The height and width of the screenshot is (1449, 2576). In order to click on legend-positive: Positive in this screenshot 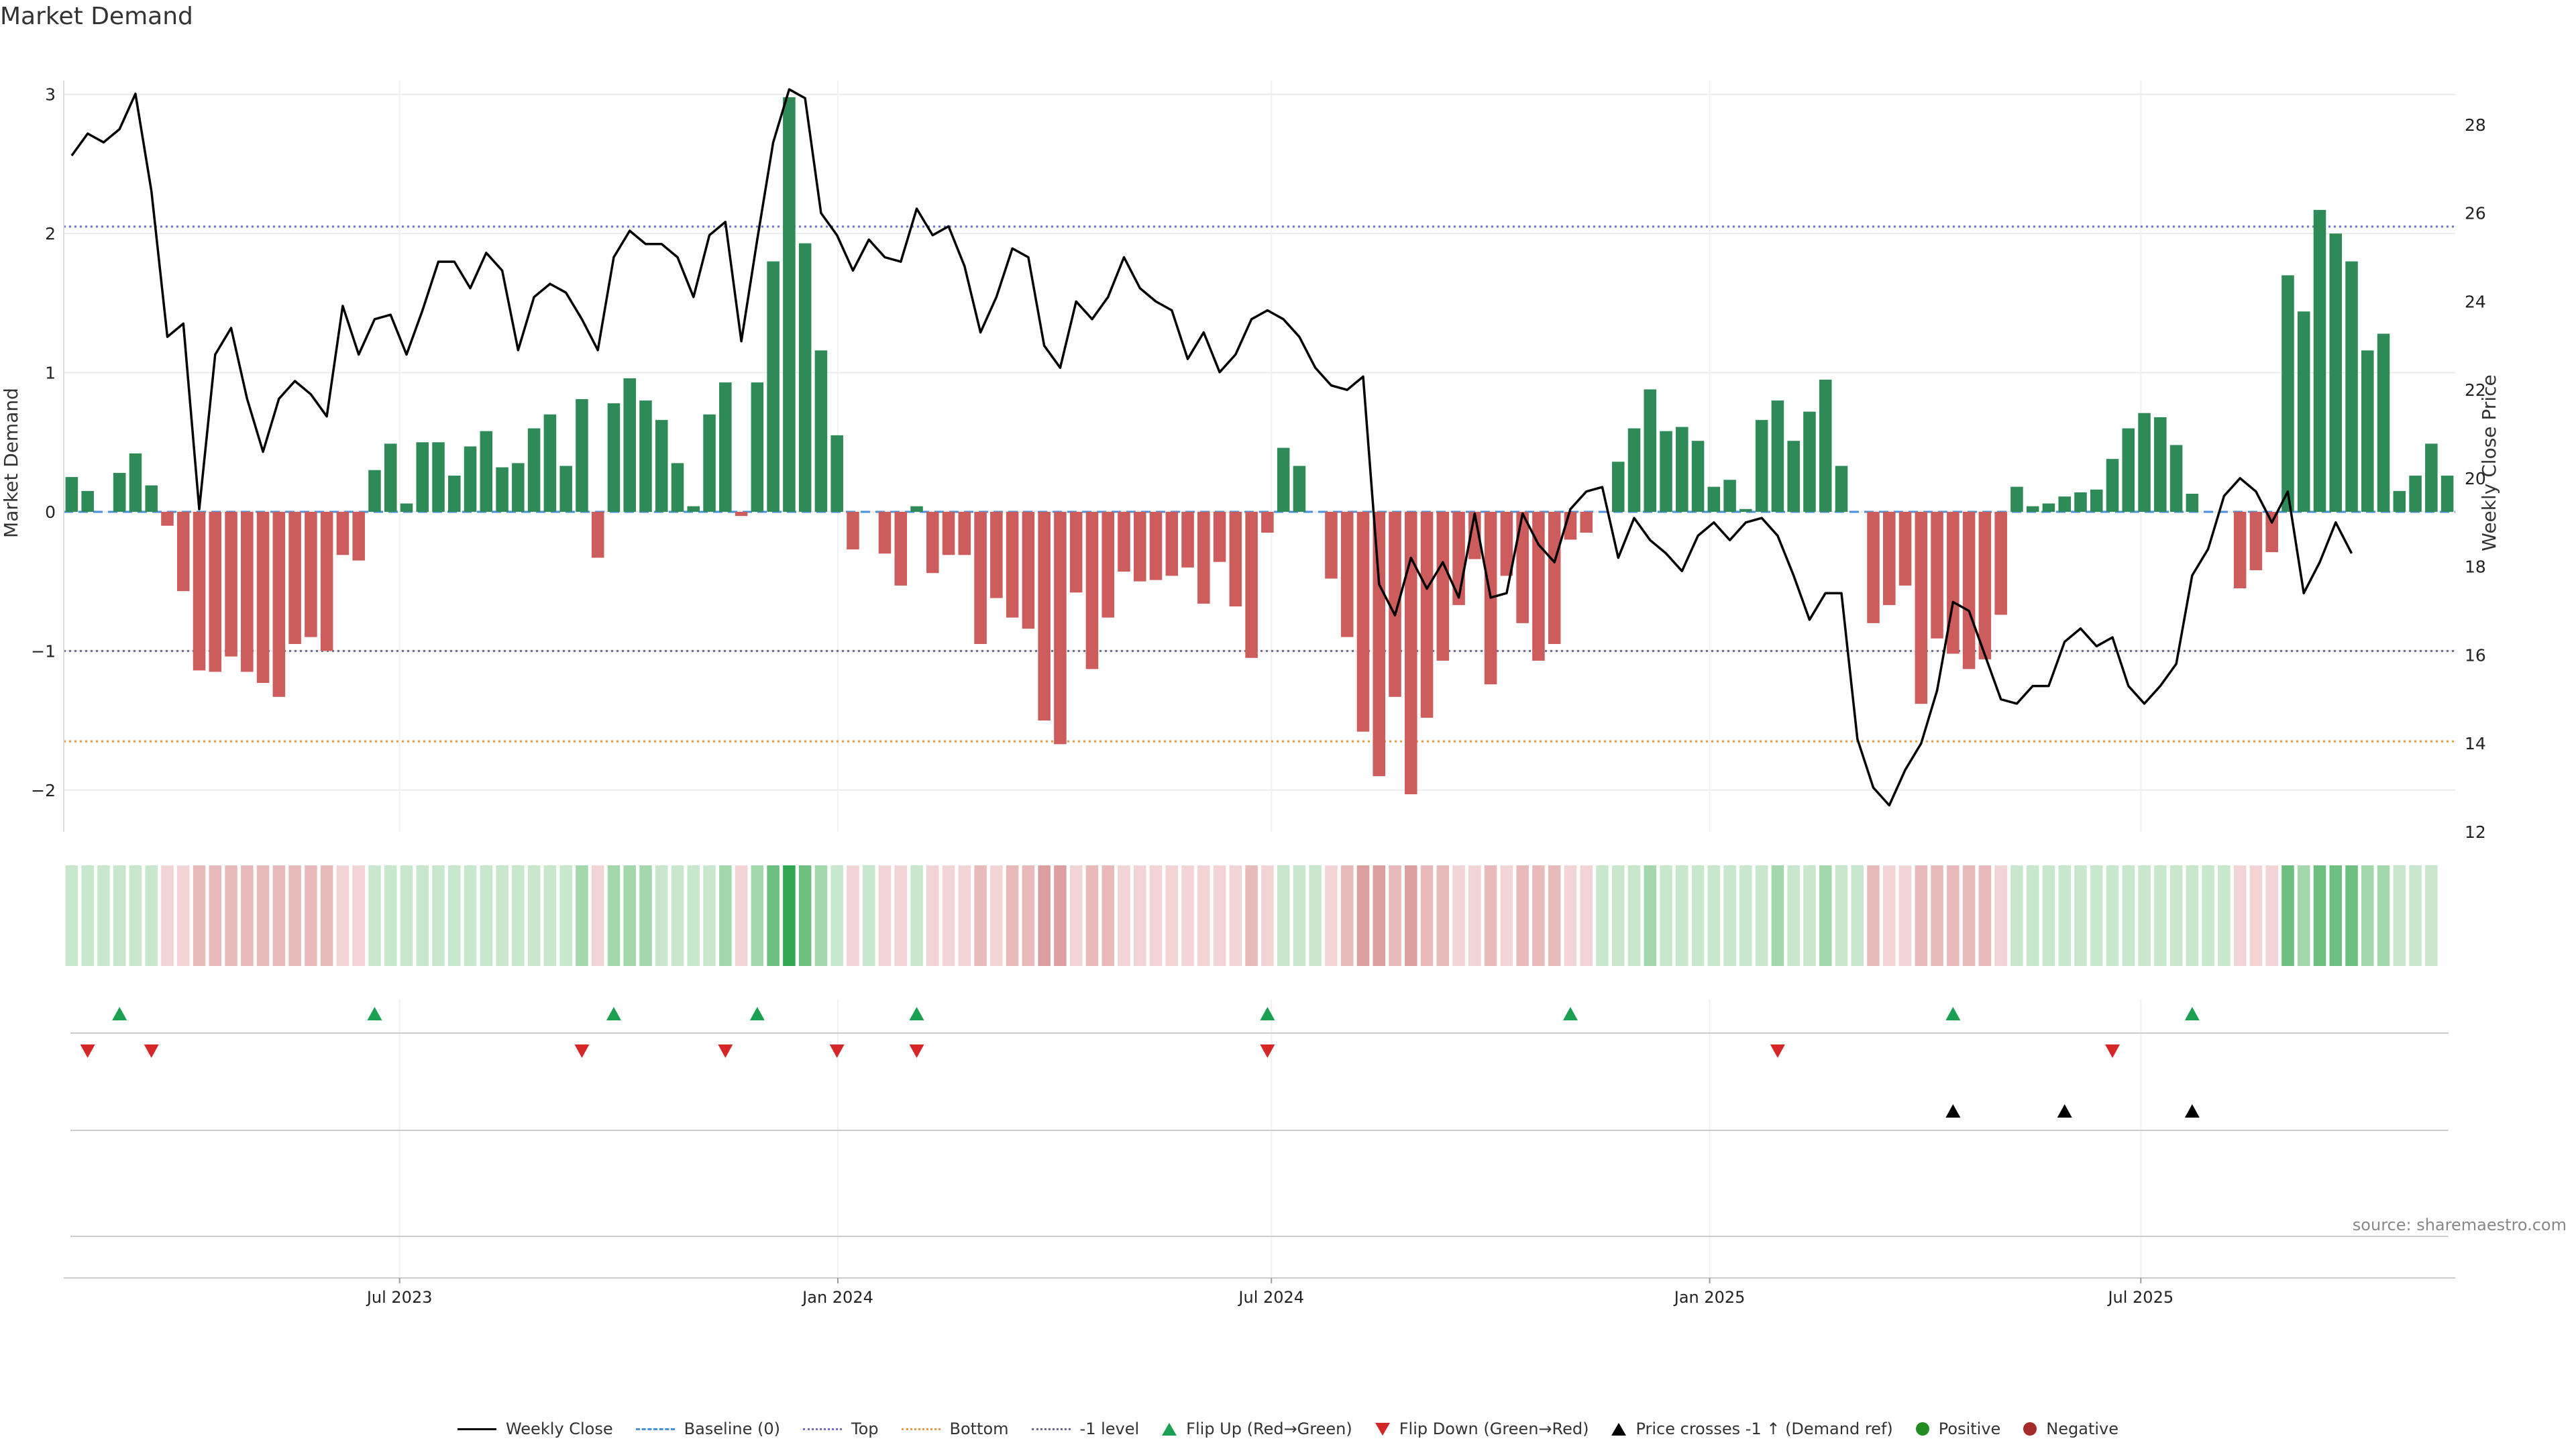, I will do `click(1957, 1428)`.